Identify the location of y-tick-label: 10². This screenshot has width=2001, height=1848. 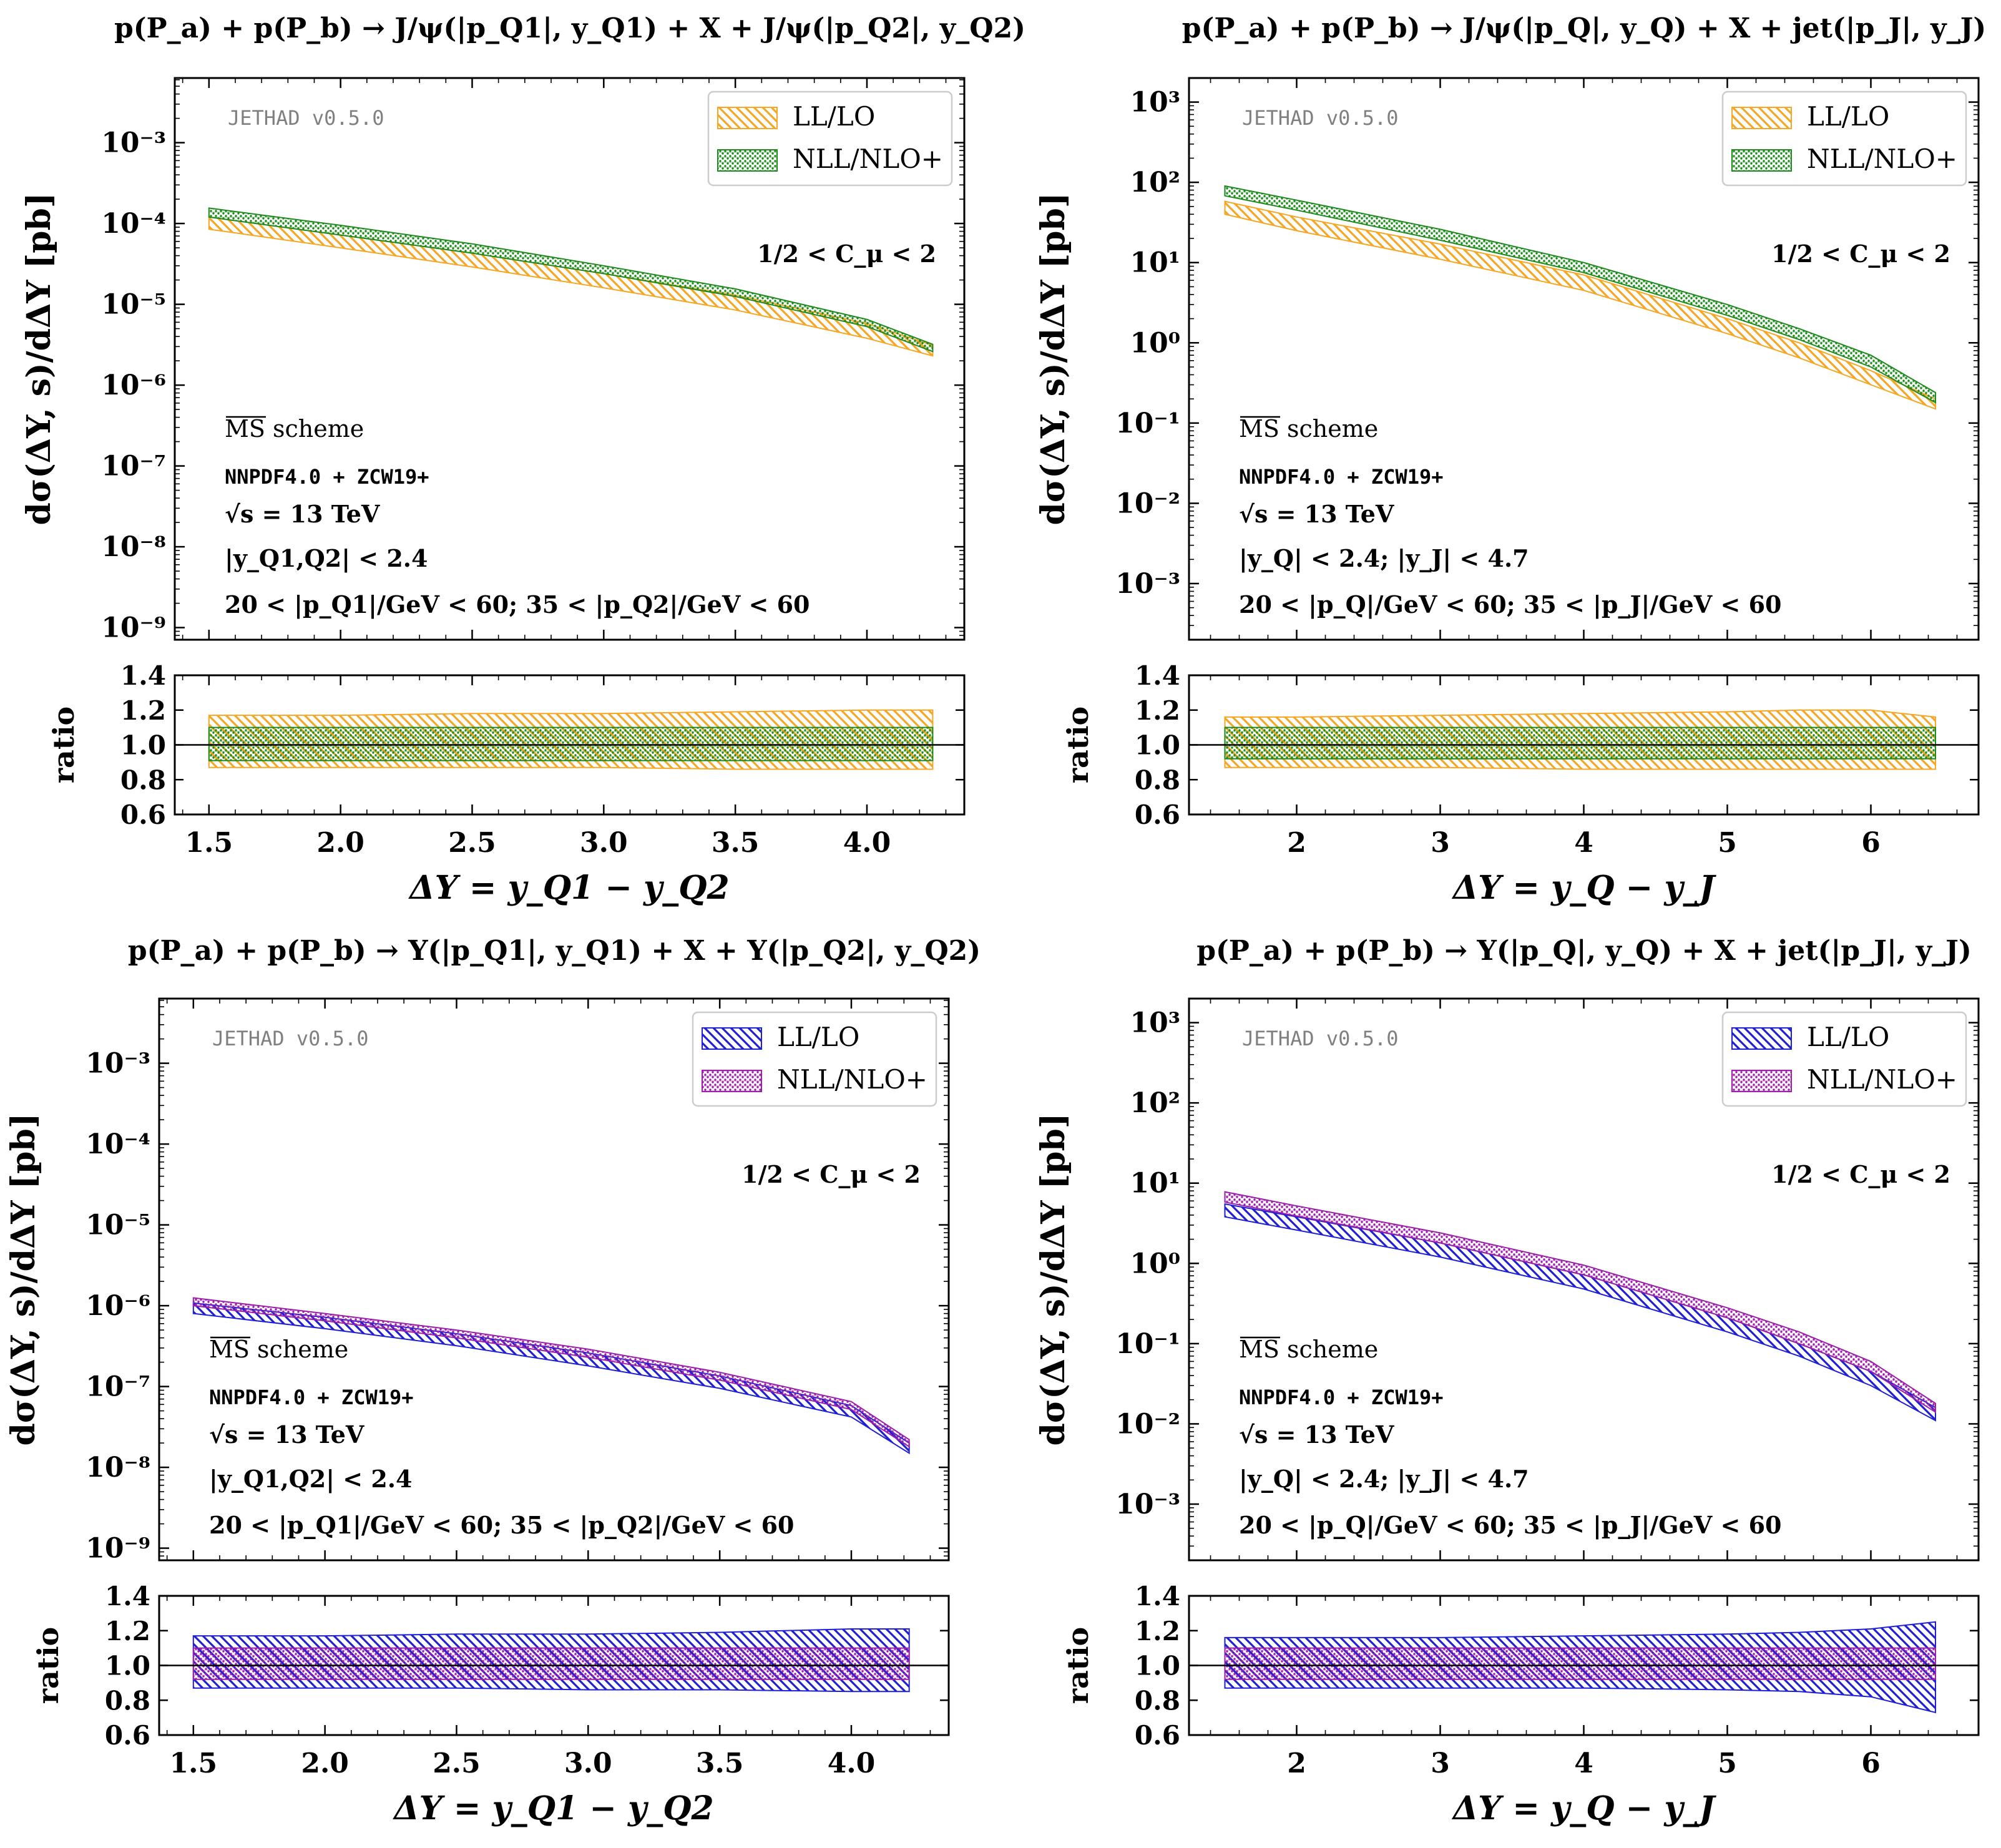
(1155, 183).